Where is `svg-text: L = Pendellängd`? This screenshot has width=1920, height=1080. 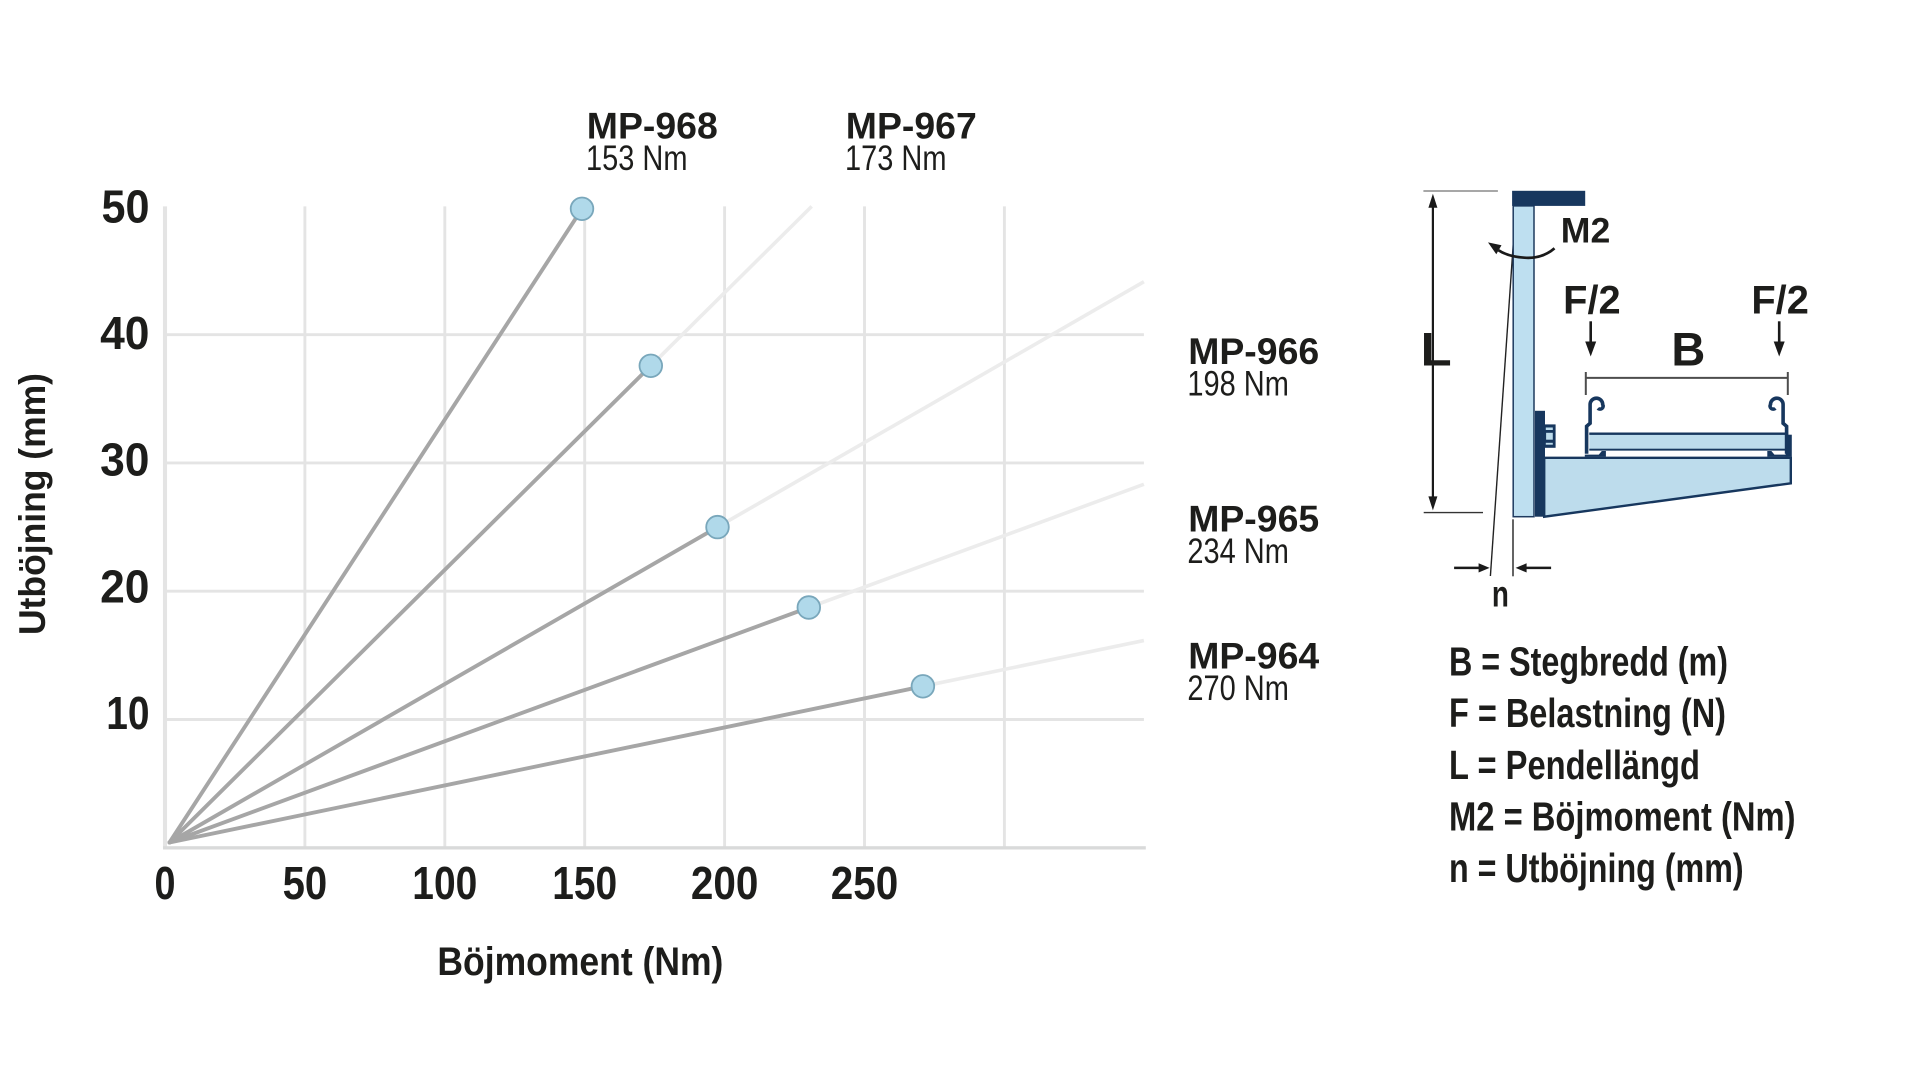 svg-text: L = Pendellängd is located at coordinates (1574, 765).